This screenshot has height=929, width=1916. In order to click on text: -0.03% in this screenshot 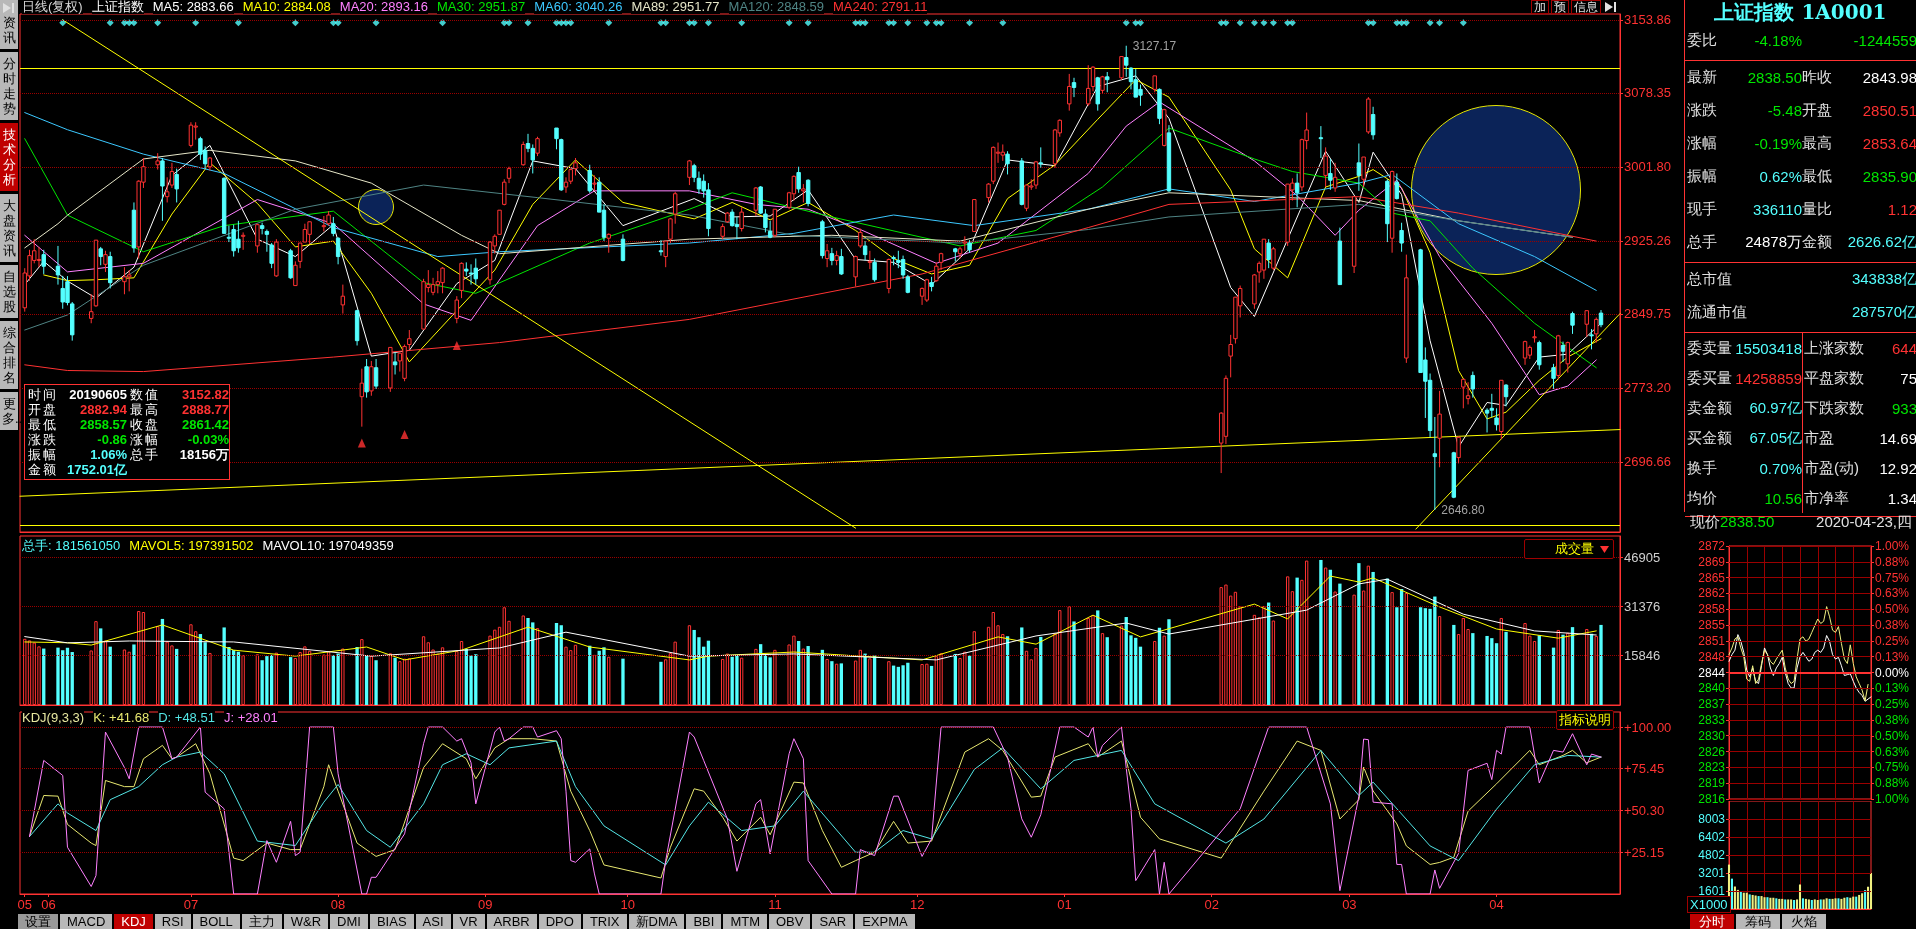, I will do `click(208, 439)`.